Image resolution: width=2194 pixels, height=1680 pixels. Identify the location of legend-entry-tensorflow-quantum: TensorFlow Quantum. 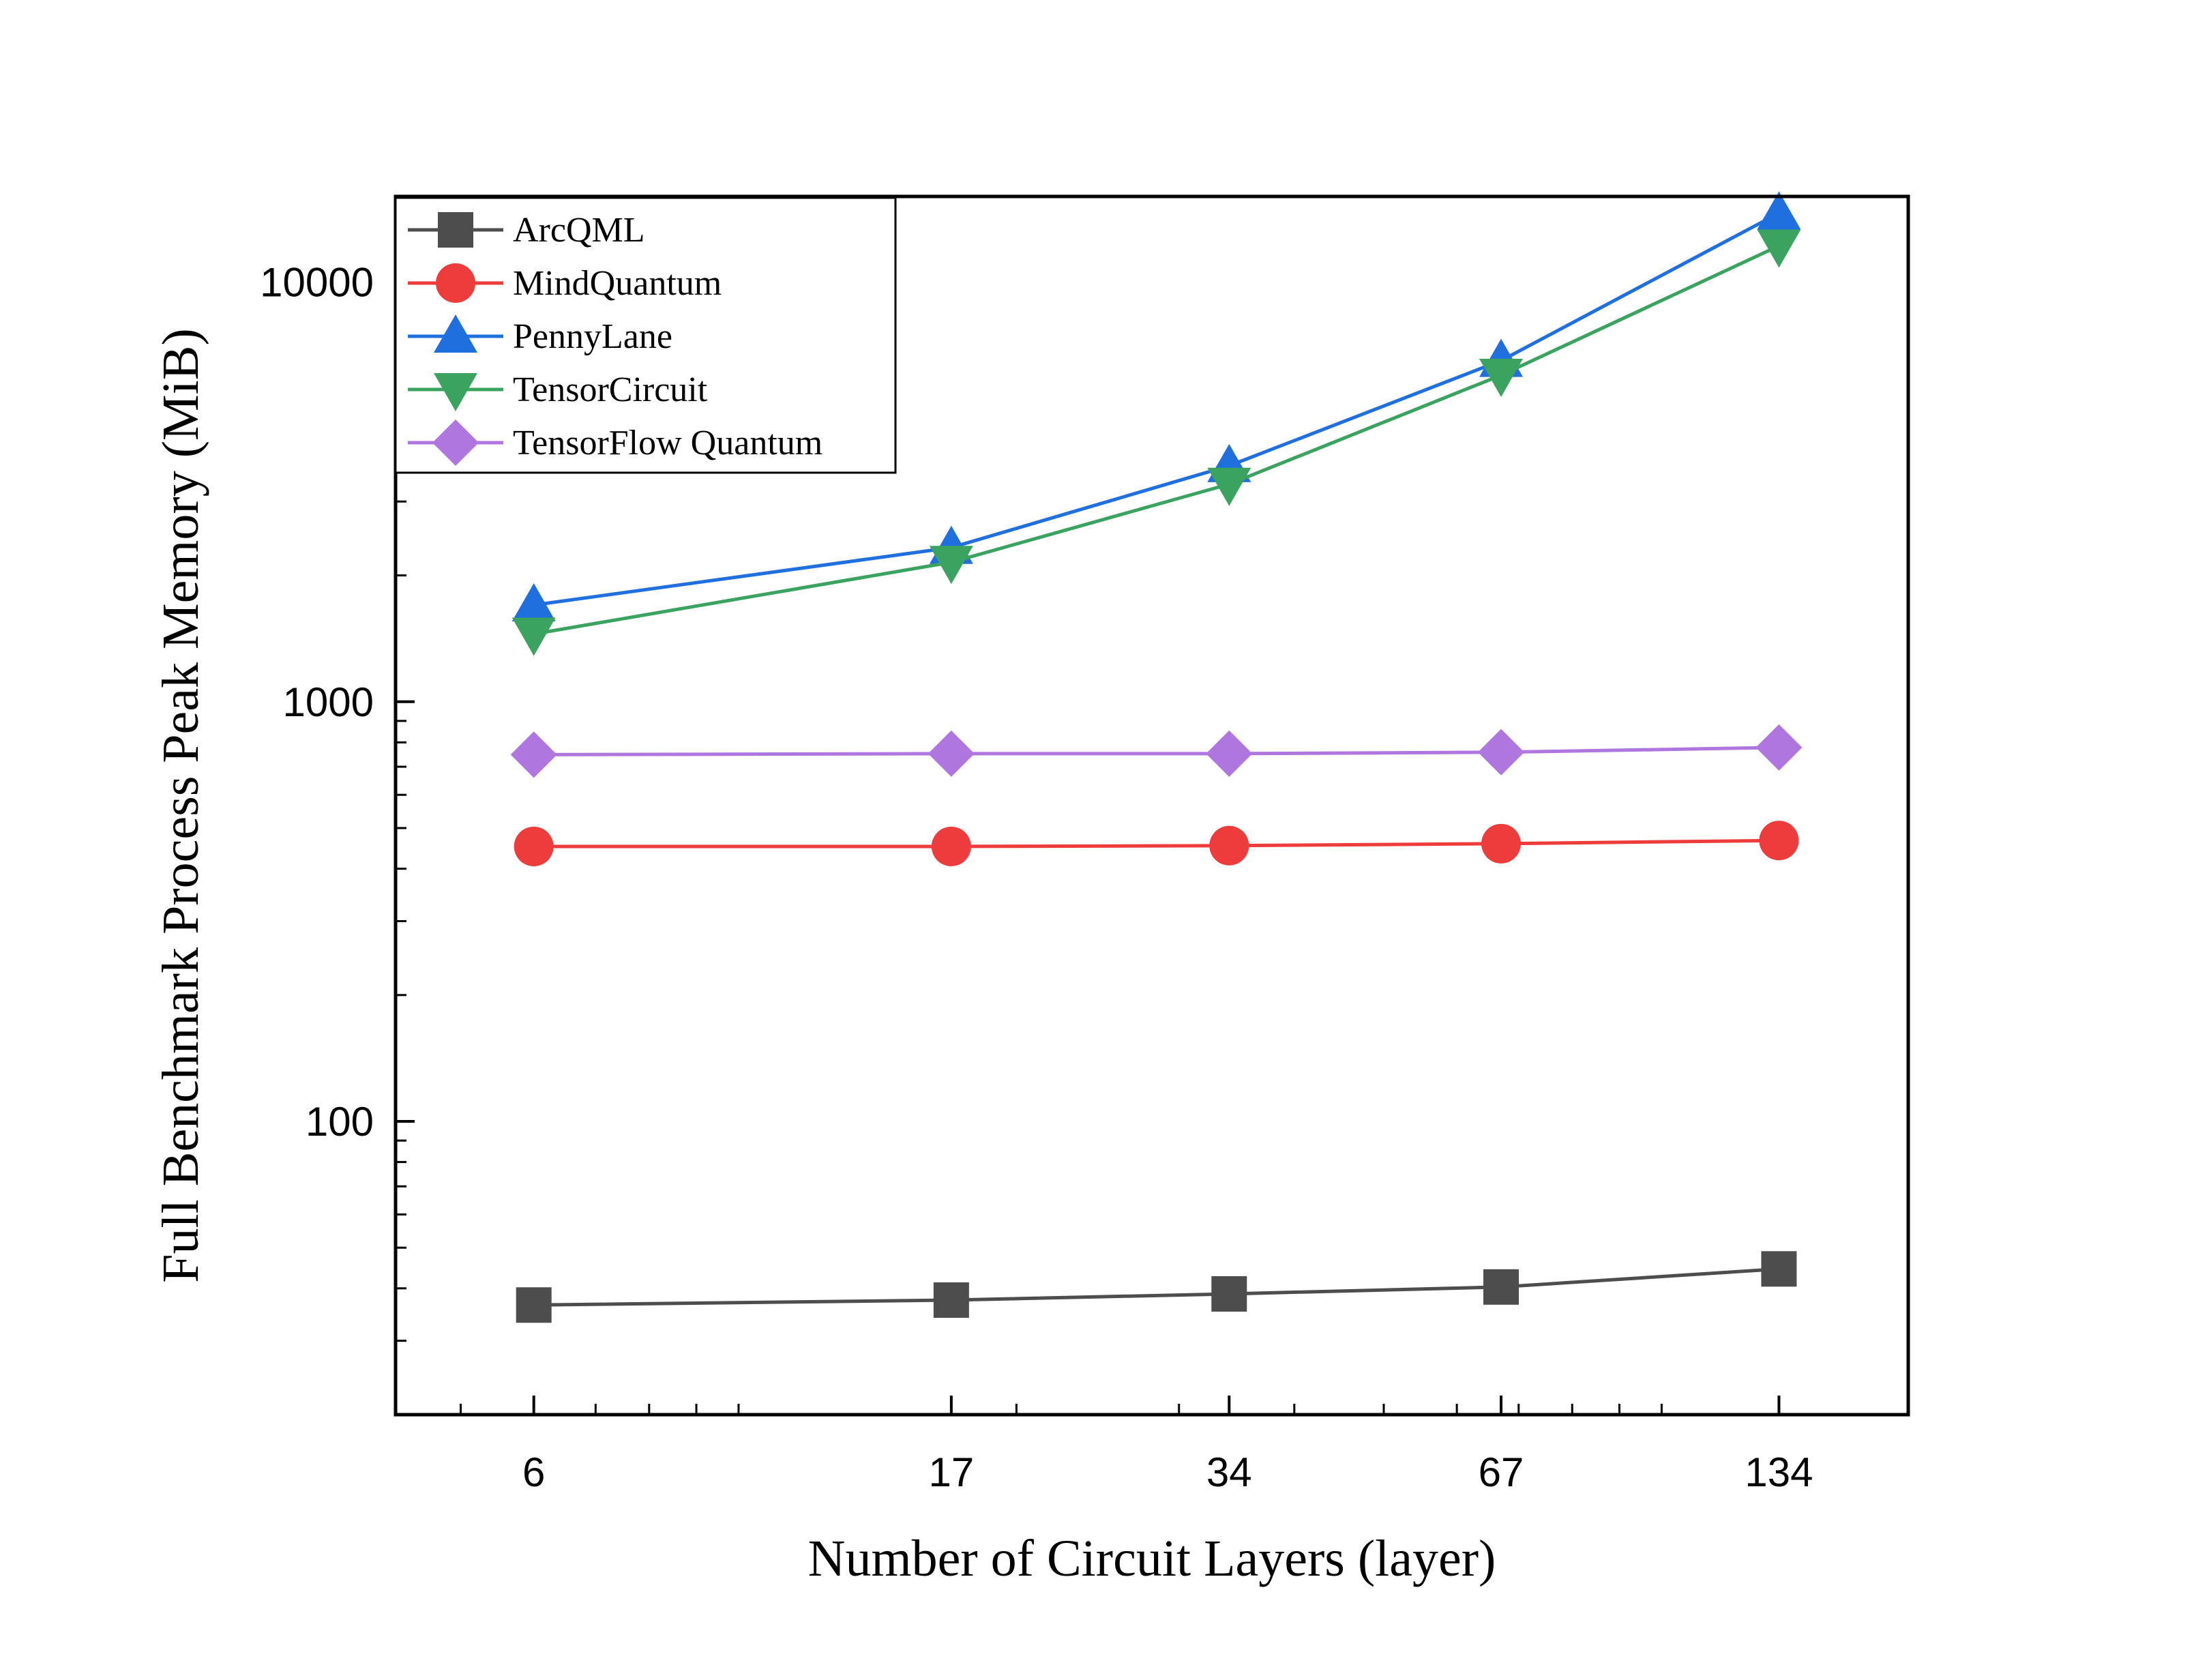
(615, 442).